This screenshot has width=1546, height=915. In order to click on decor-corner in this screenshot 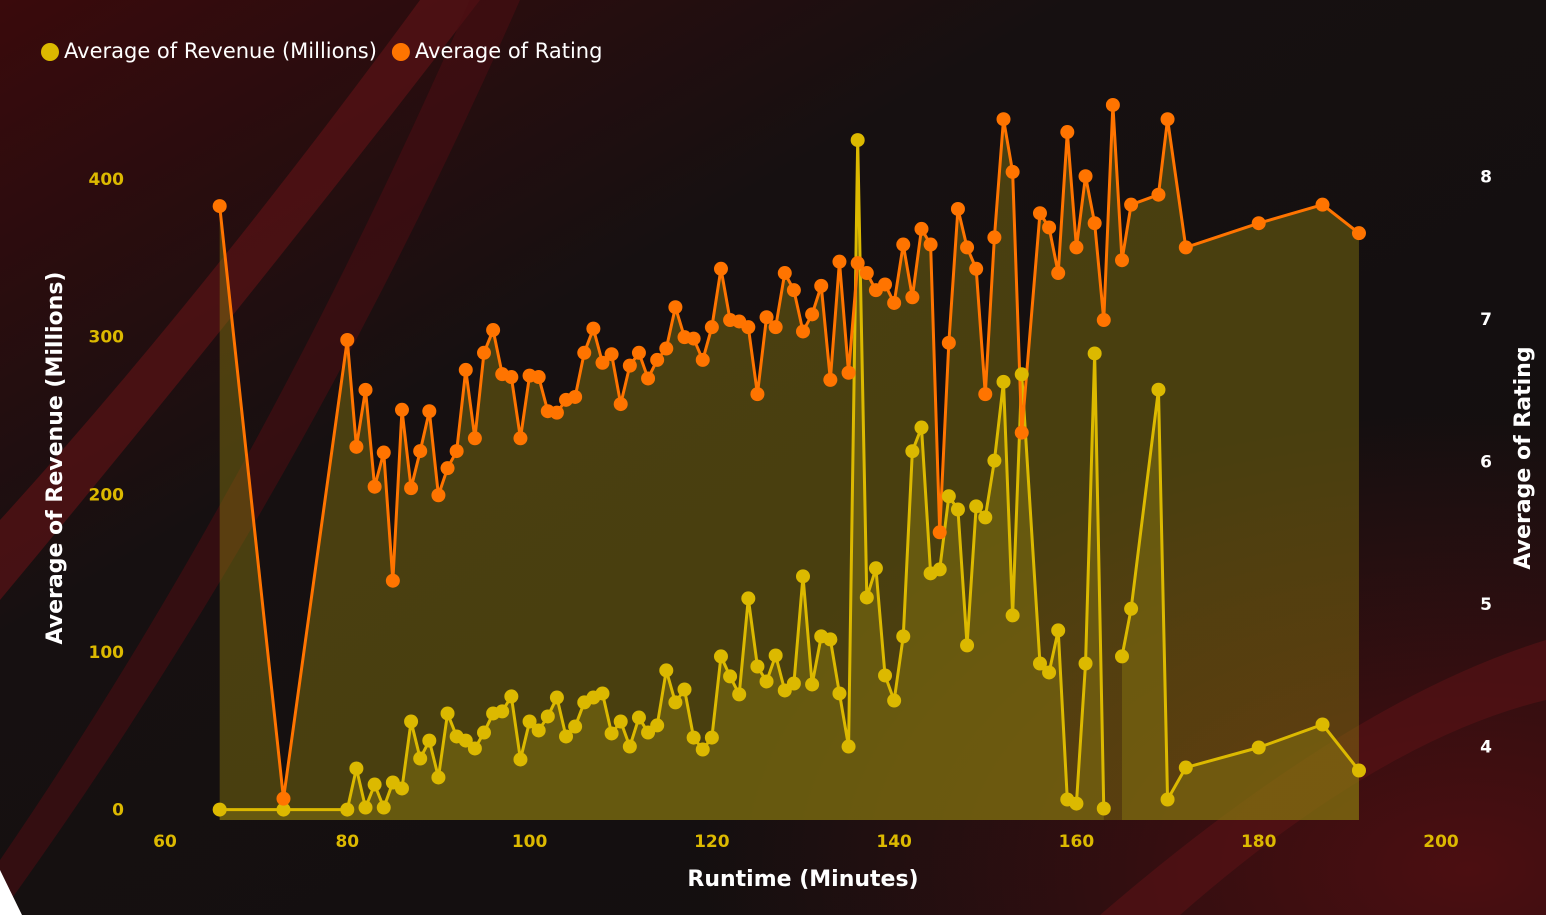, I will do `click(11, 892)`.